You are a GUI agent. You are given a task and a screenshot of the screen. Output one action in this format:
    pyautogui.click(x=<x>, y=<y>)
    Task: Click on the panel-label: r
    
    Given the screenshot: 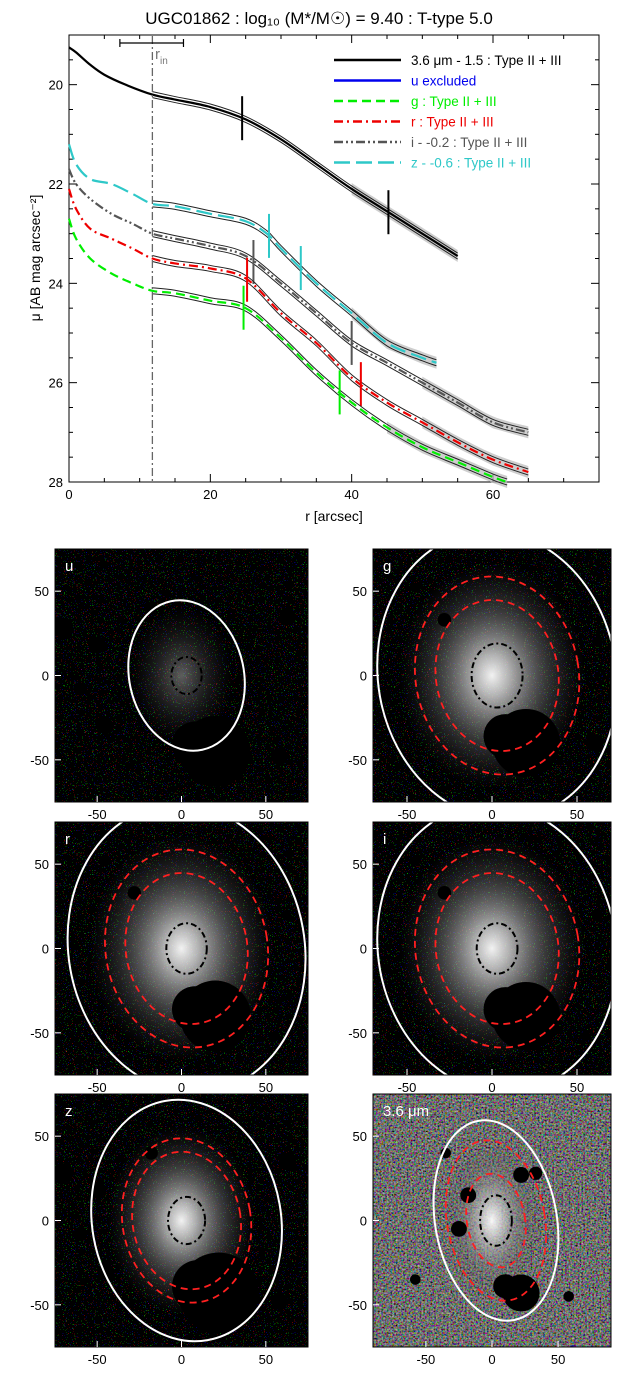 What is the action you would take?
    pyautogui.click(x=67, y=839)
    